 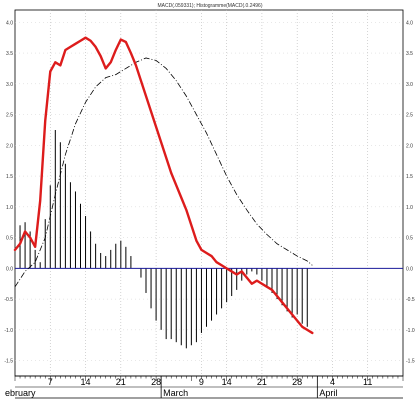 What do you see at coordinates (367, 382) in the screenshot?
I see `x-tick-label: 11` at bounding box center [367, 382].